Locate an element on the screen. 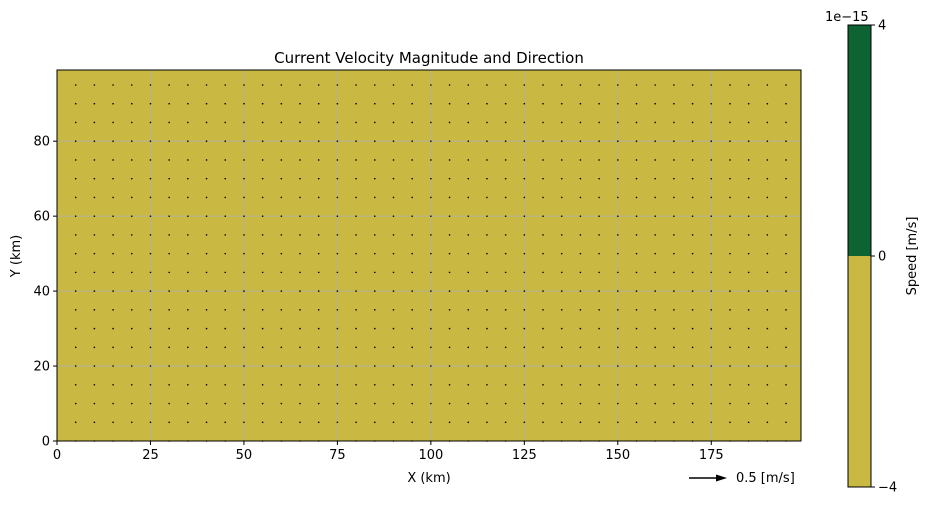 This screenshot has width=930, height=505. colorbar-multiplier: 1e−15 is located at coordinates (847, 17).